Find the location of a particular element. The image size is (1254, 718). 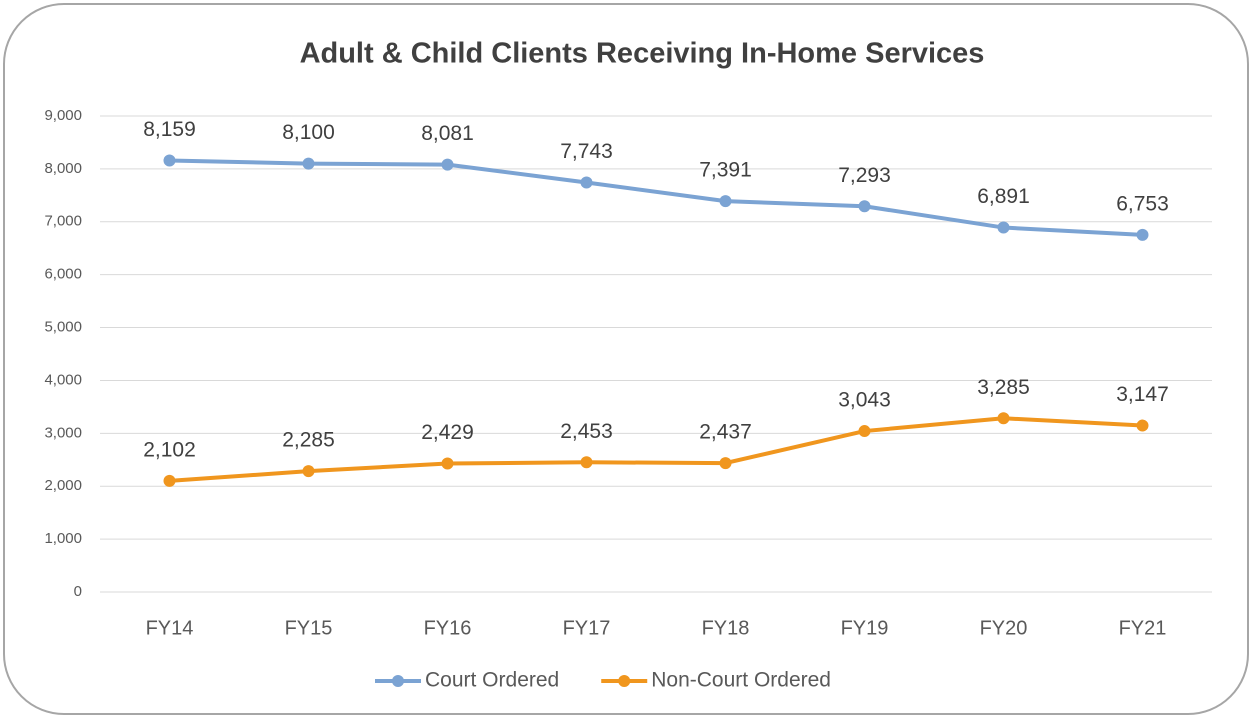

y-tick-label: 0 is located at coordinates (78, 591).